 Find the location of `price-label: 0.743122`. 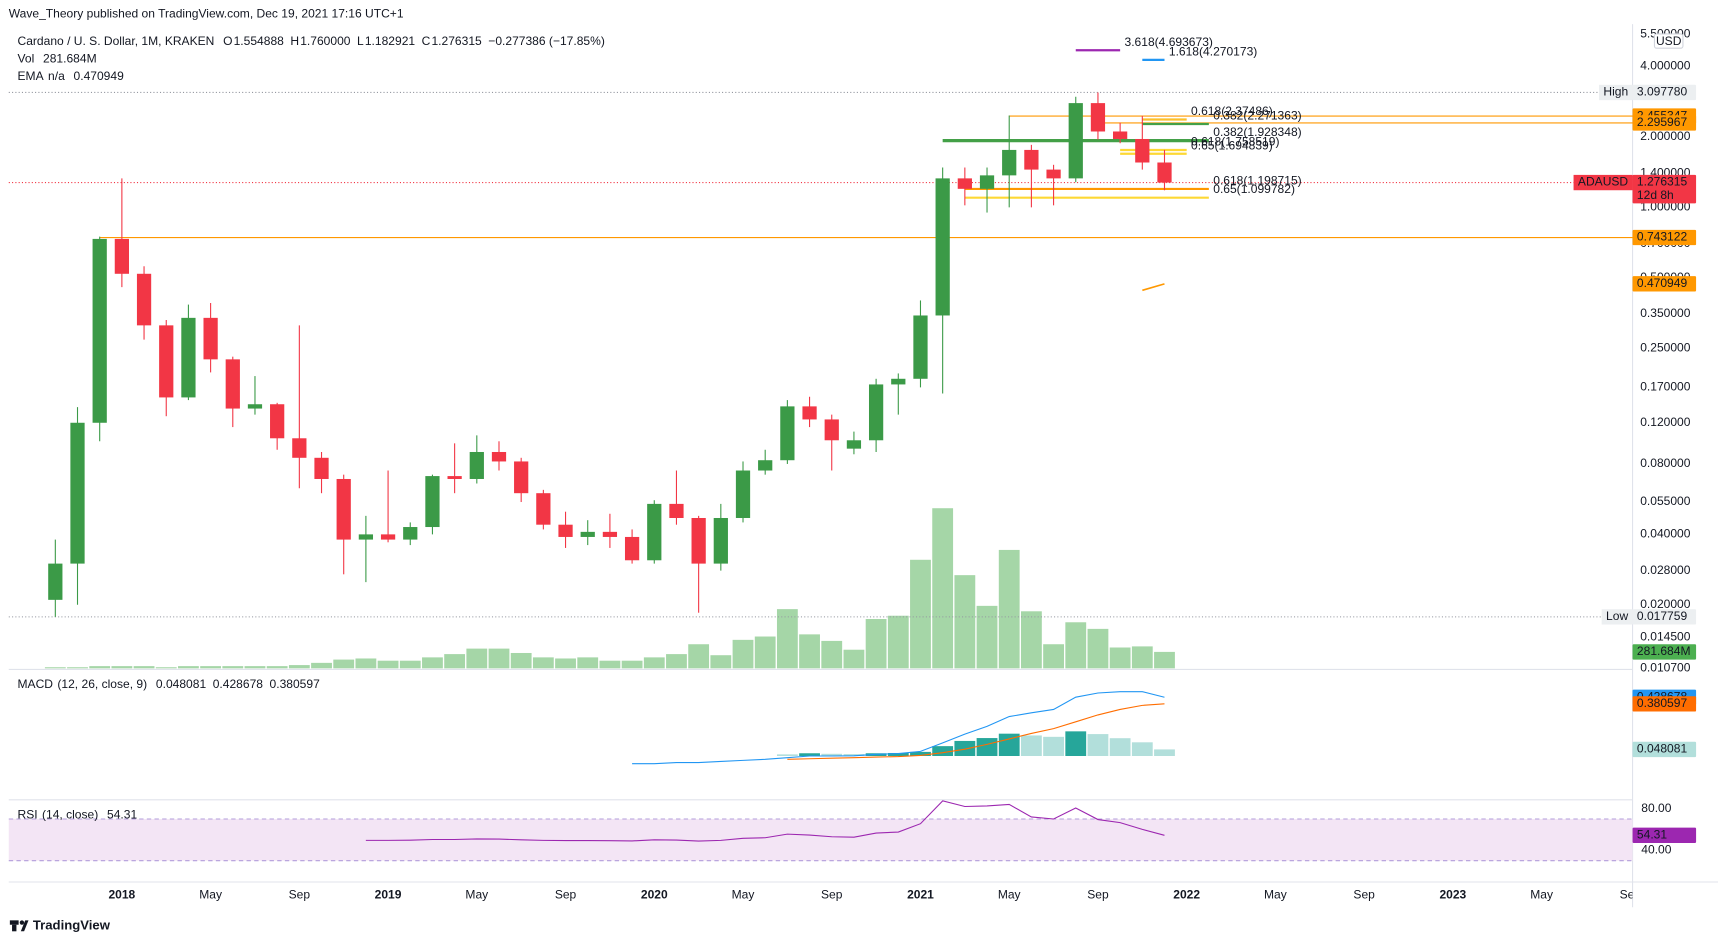

price-label: 0.743122 is located at coordinates (1662, 237).